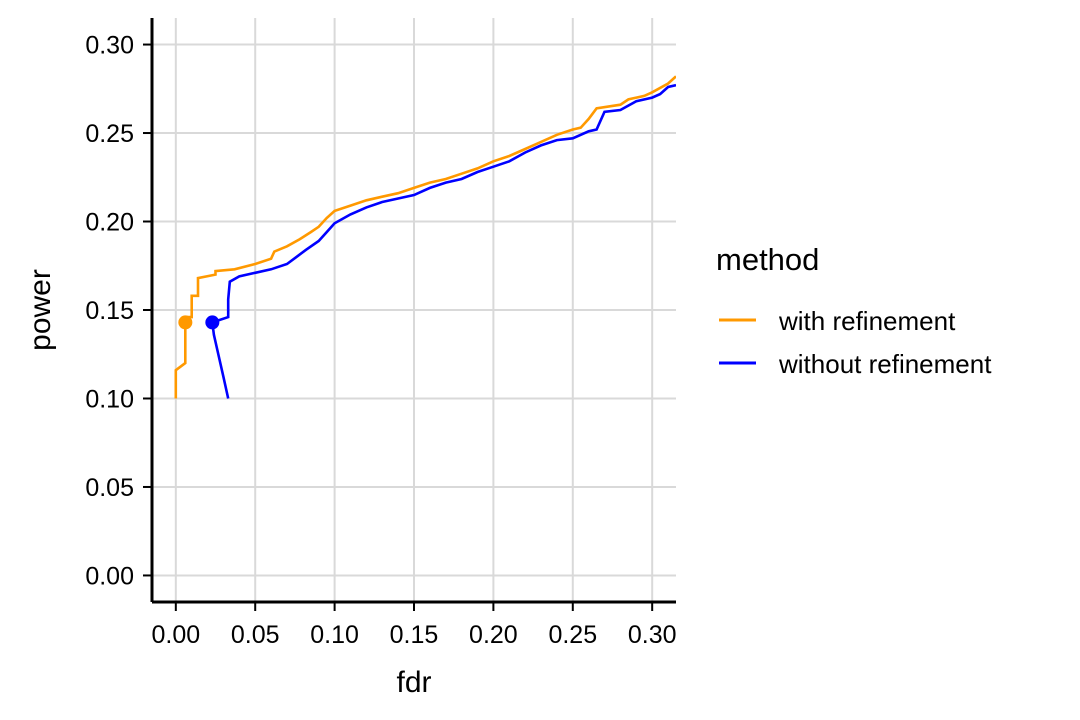 The width and height of the screenshot is (1080, 720). Describe the element at coordinates (767, 259) in the screenshot. I see `legend-title: method` at that location.